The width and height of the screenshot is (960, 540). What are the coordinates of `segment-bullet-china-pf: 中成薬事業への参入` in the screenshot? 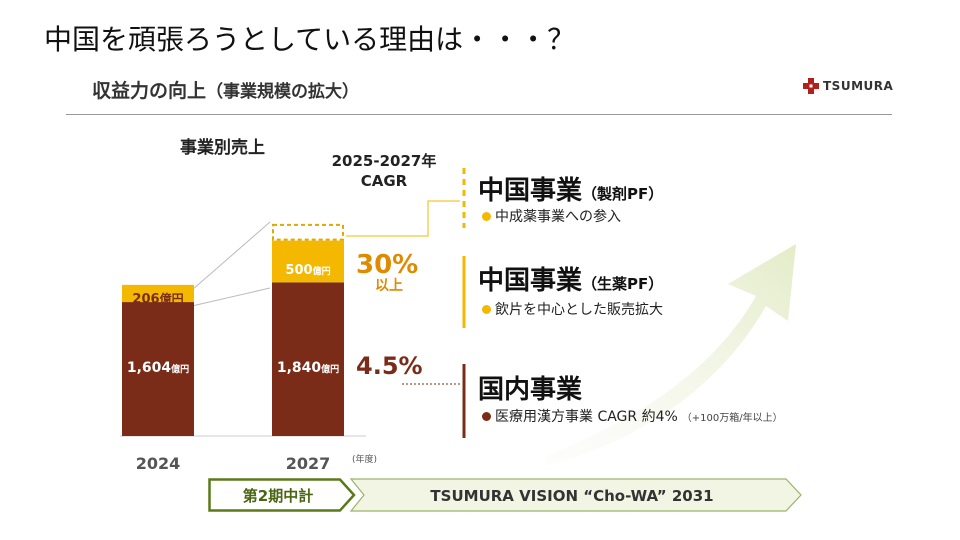 It's located at (551, 216).